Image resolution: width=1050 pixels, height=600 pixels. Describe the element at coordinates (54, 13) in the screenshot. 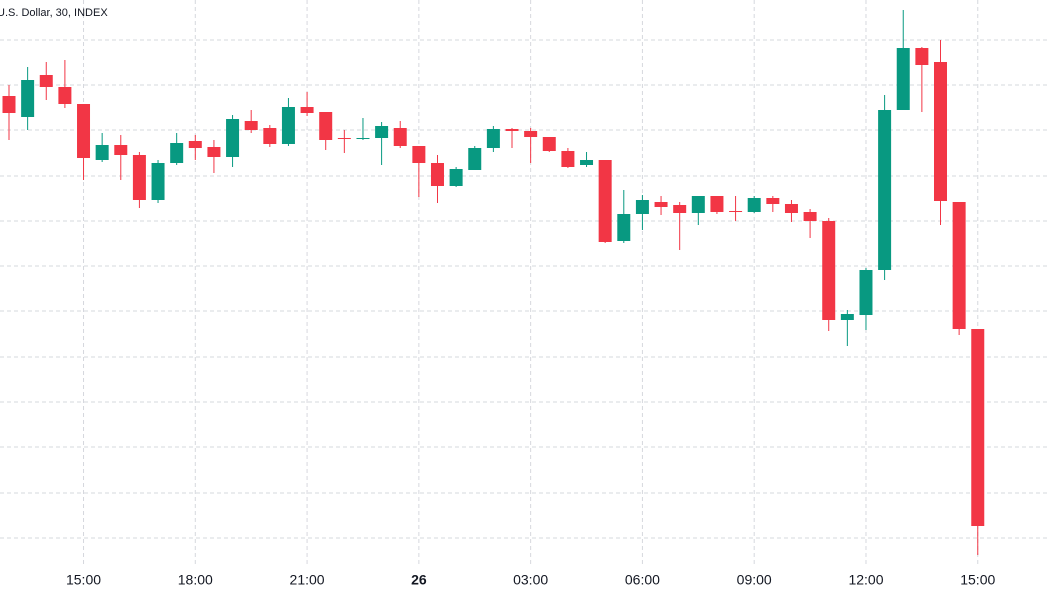

I see `chart-title: U.S. Dollar, 30, INDEX` at that location.